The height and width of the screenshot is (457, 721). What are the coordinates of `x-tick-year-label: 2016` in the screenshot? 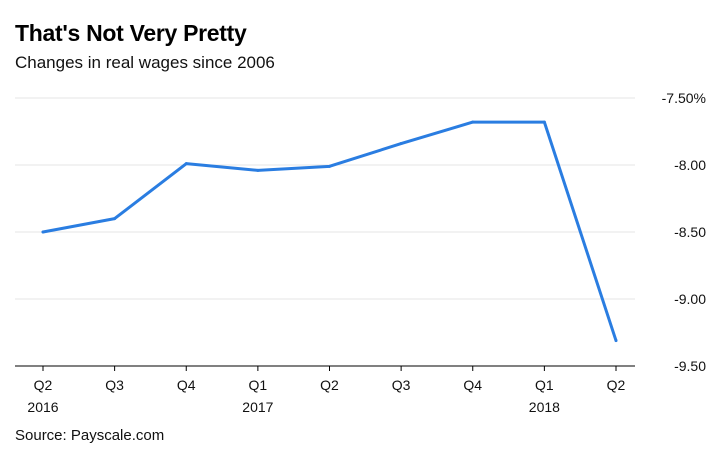 It's located at (42, 407).